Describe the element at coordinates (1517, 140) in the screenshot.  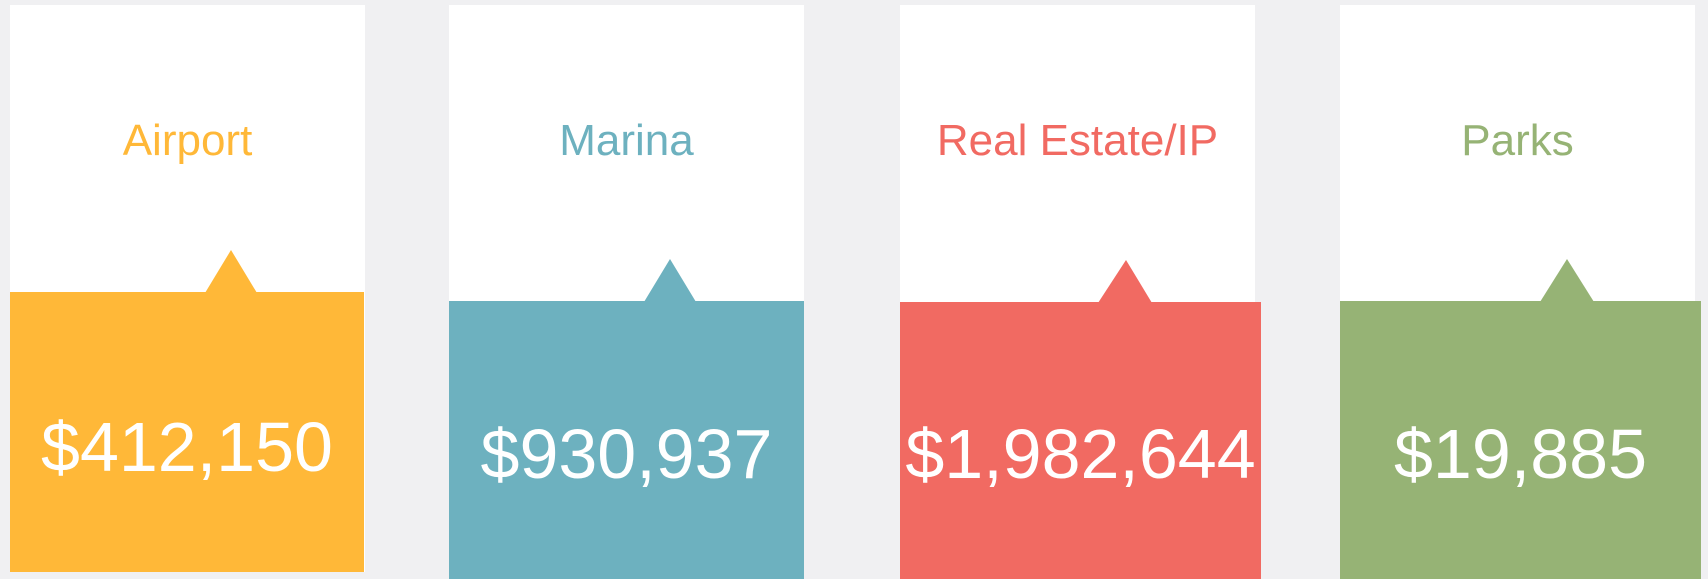
I see `card-label: Parks` at that location.